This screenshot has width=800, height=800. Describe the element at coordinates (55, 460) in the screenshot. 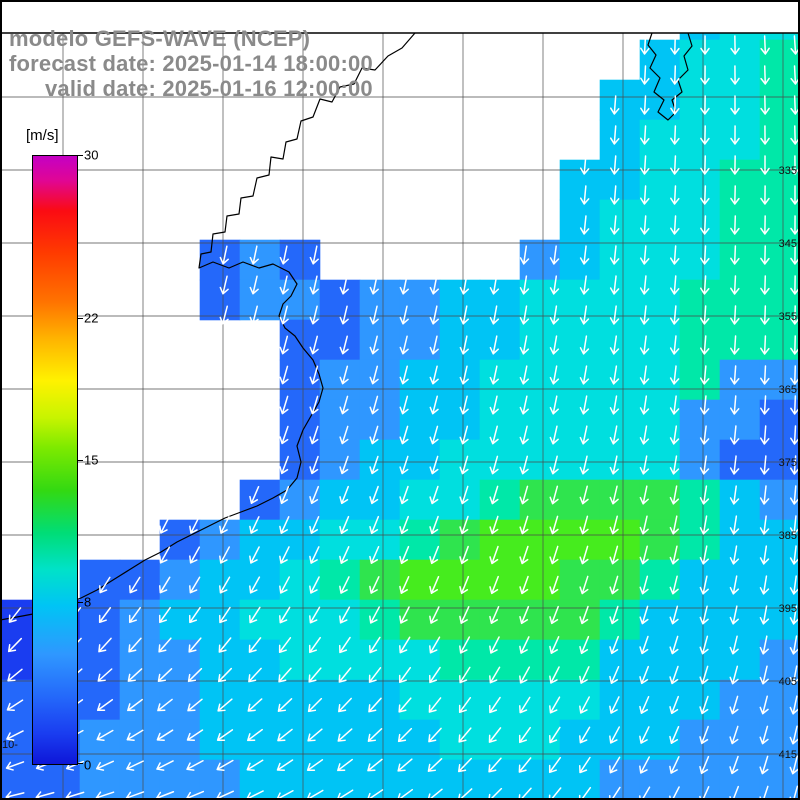

I see `colorbar-gradient` at that location.